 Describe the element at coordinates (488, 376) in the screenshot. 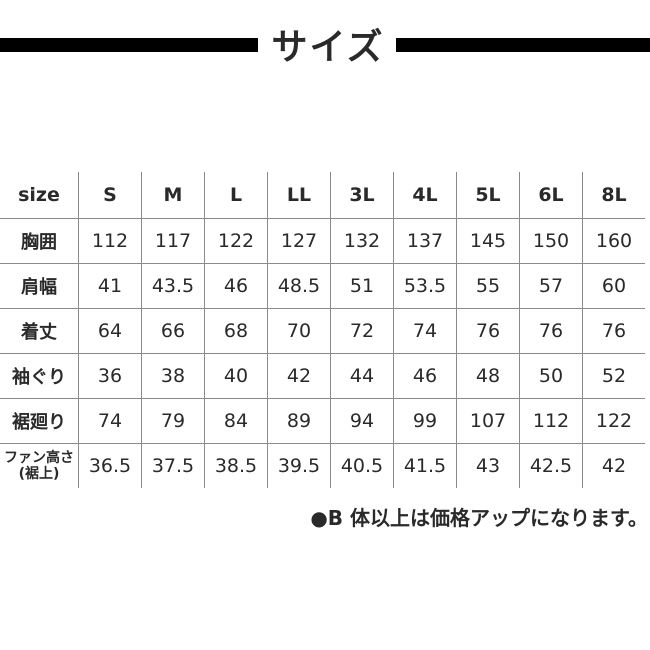

I see `table-cell: 48` at that location.